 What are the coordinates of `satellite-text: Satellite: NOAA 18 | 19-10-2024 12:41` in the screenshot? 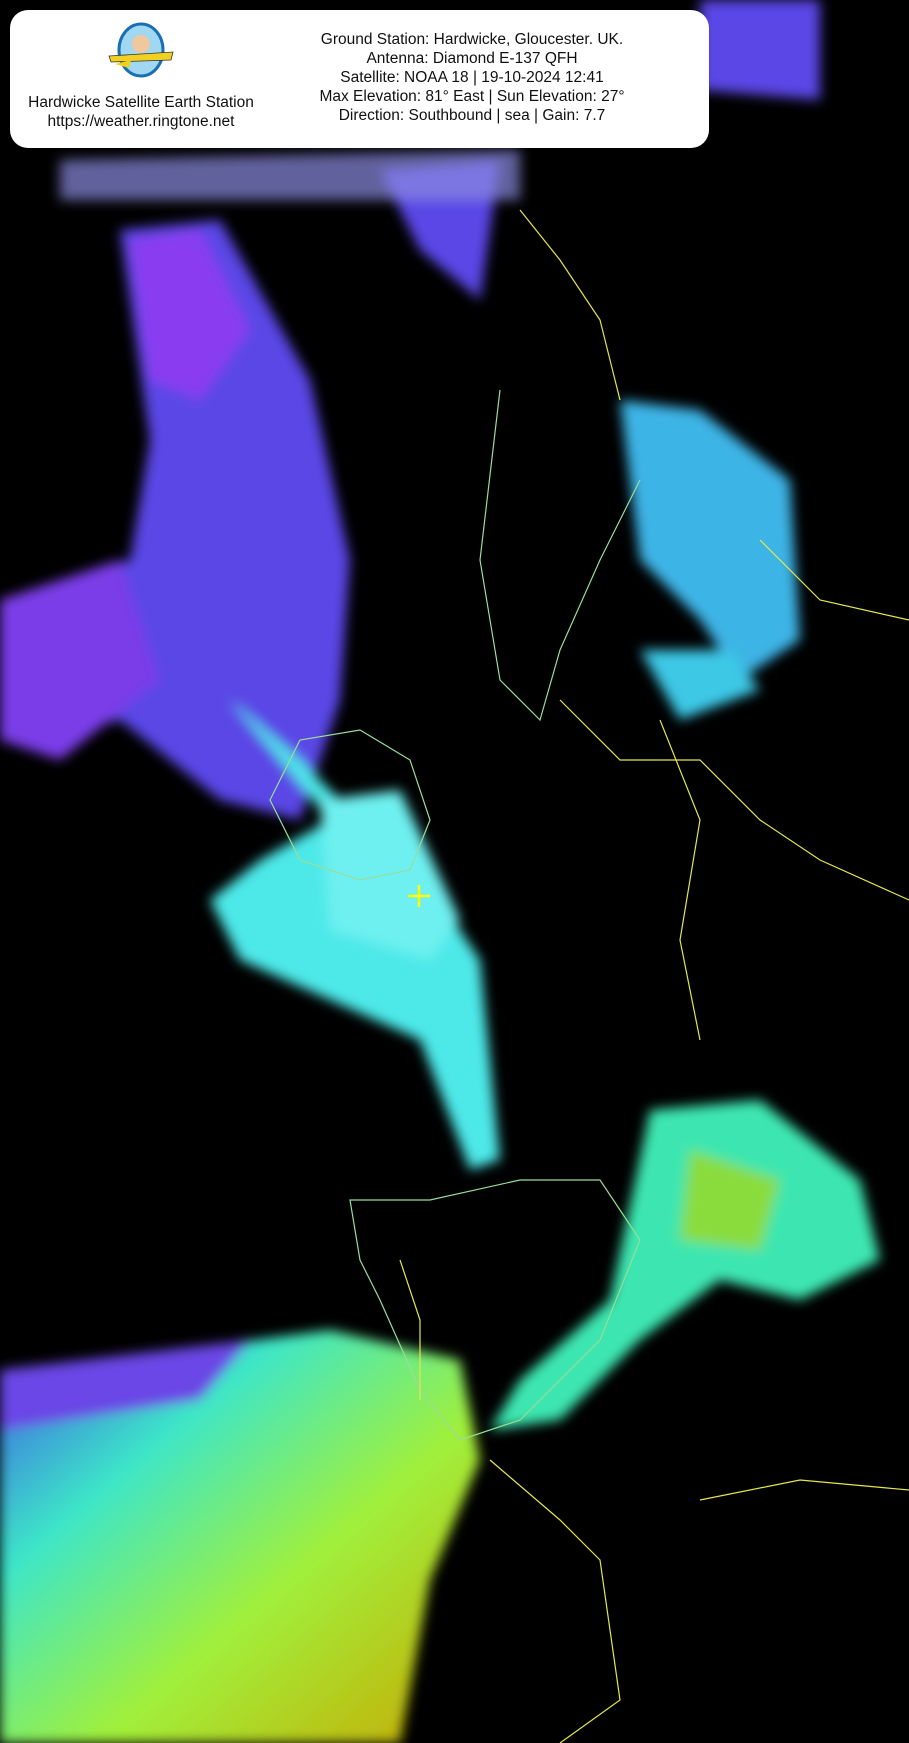 It's located at (472, 77).